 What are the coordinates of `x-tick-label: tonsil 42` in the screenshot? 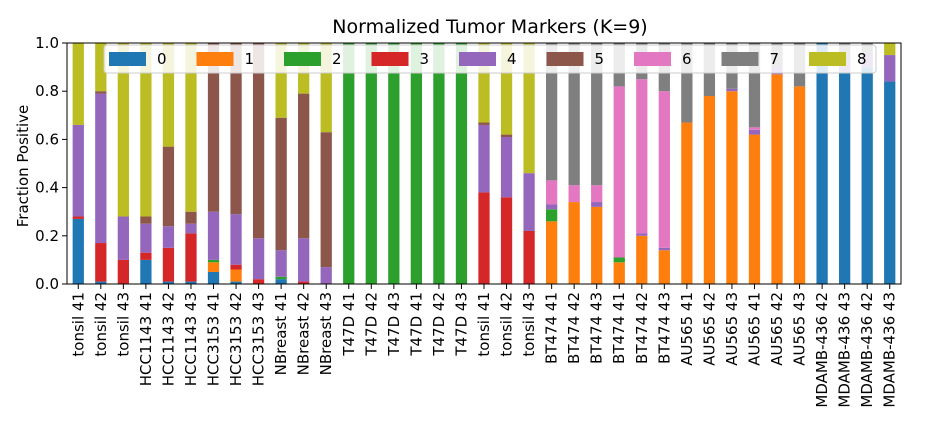 It's located at (101, 324).